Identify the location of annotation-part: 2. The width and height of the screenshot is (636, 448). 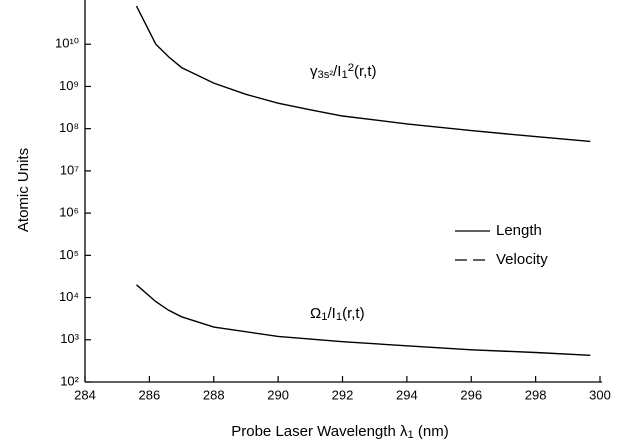
(351, 68).